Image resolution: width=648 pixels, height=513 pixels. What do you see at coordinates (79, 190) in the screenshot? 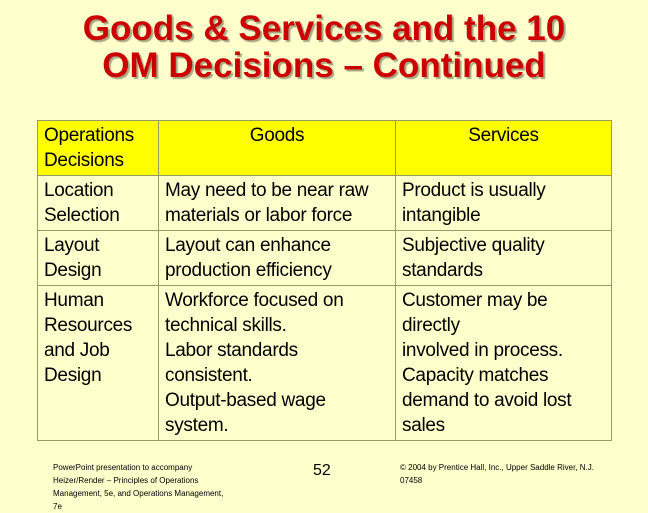
I see `cell-line: Location` at bounding box center [79, 190].